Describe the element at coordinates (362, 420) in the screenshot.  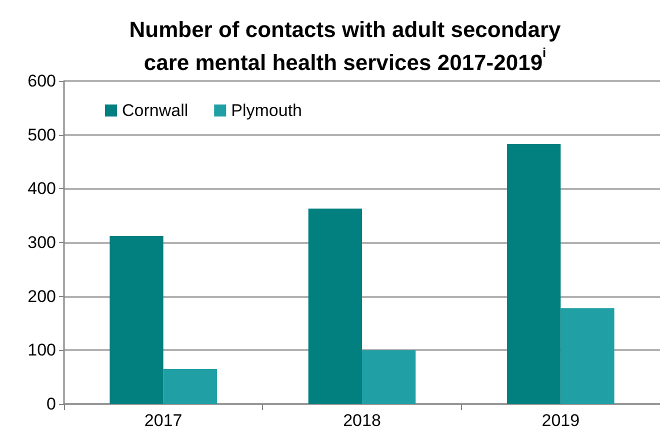
I see `x-tick-label: 2018` at that location.